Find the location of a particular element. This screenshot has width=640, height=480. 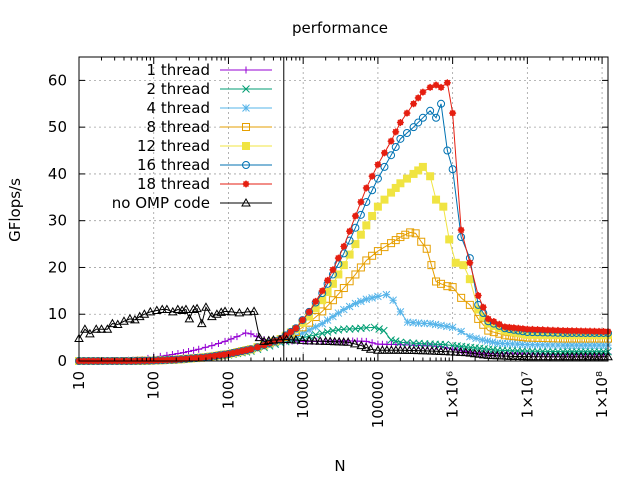

series-no-omp-code is located at coordinates (343, 331).